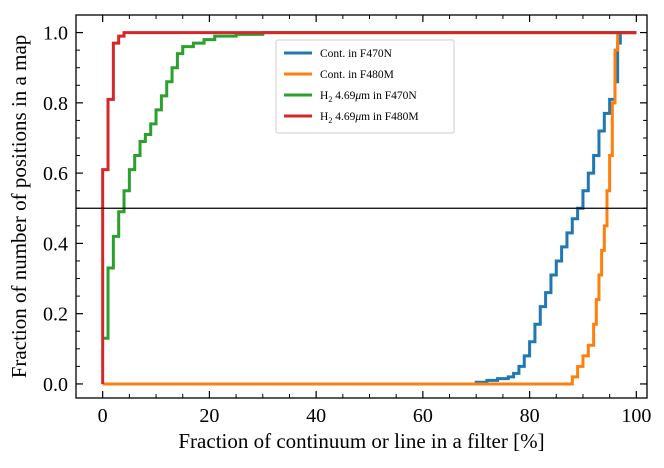  What do you see at coordinates (530, 416) in the screenshot?
I see `x-tick-label: 80` at bounding box center [530, 416].